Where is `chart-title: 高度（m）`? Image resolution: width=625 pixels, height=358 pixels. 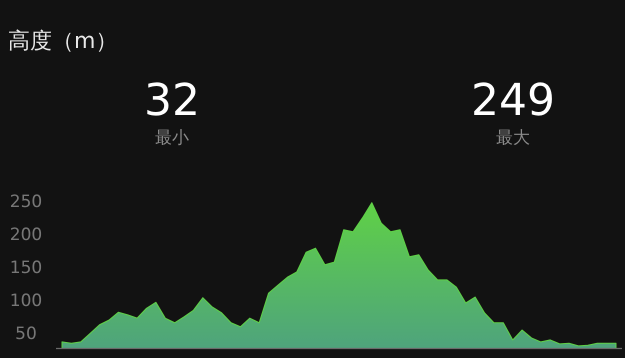 chart-title: 高度（m） is located at coordinates (63, 41).